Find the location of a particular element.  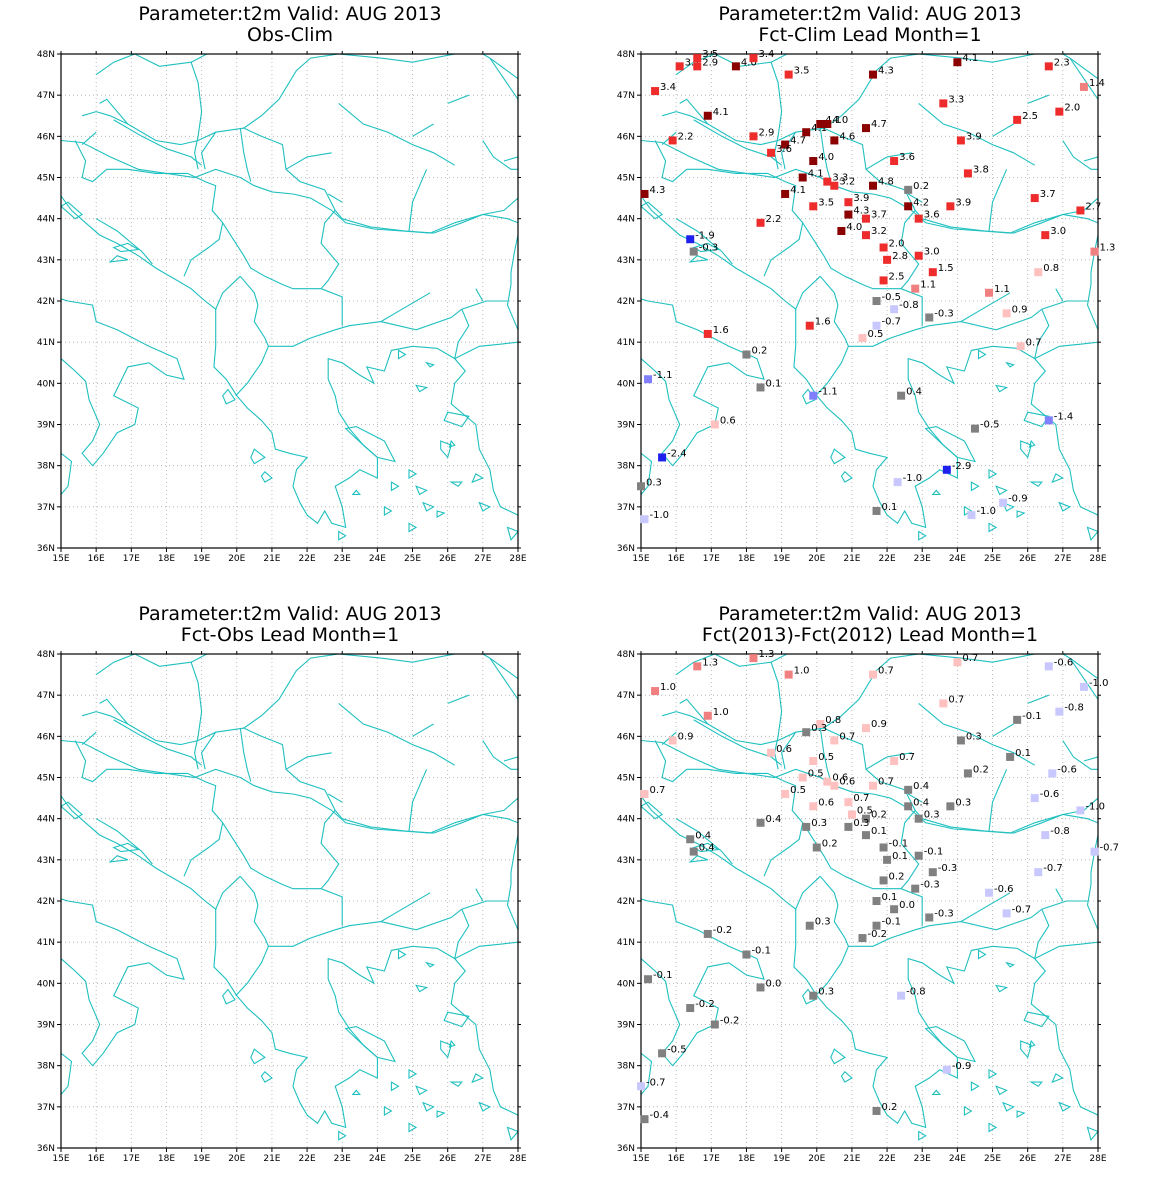

coastline is located at coordinates (869, 962).